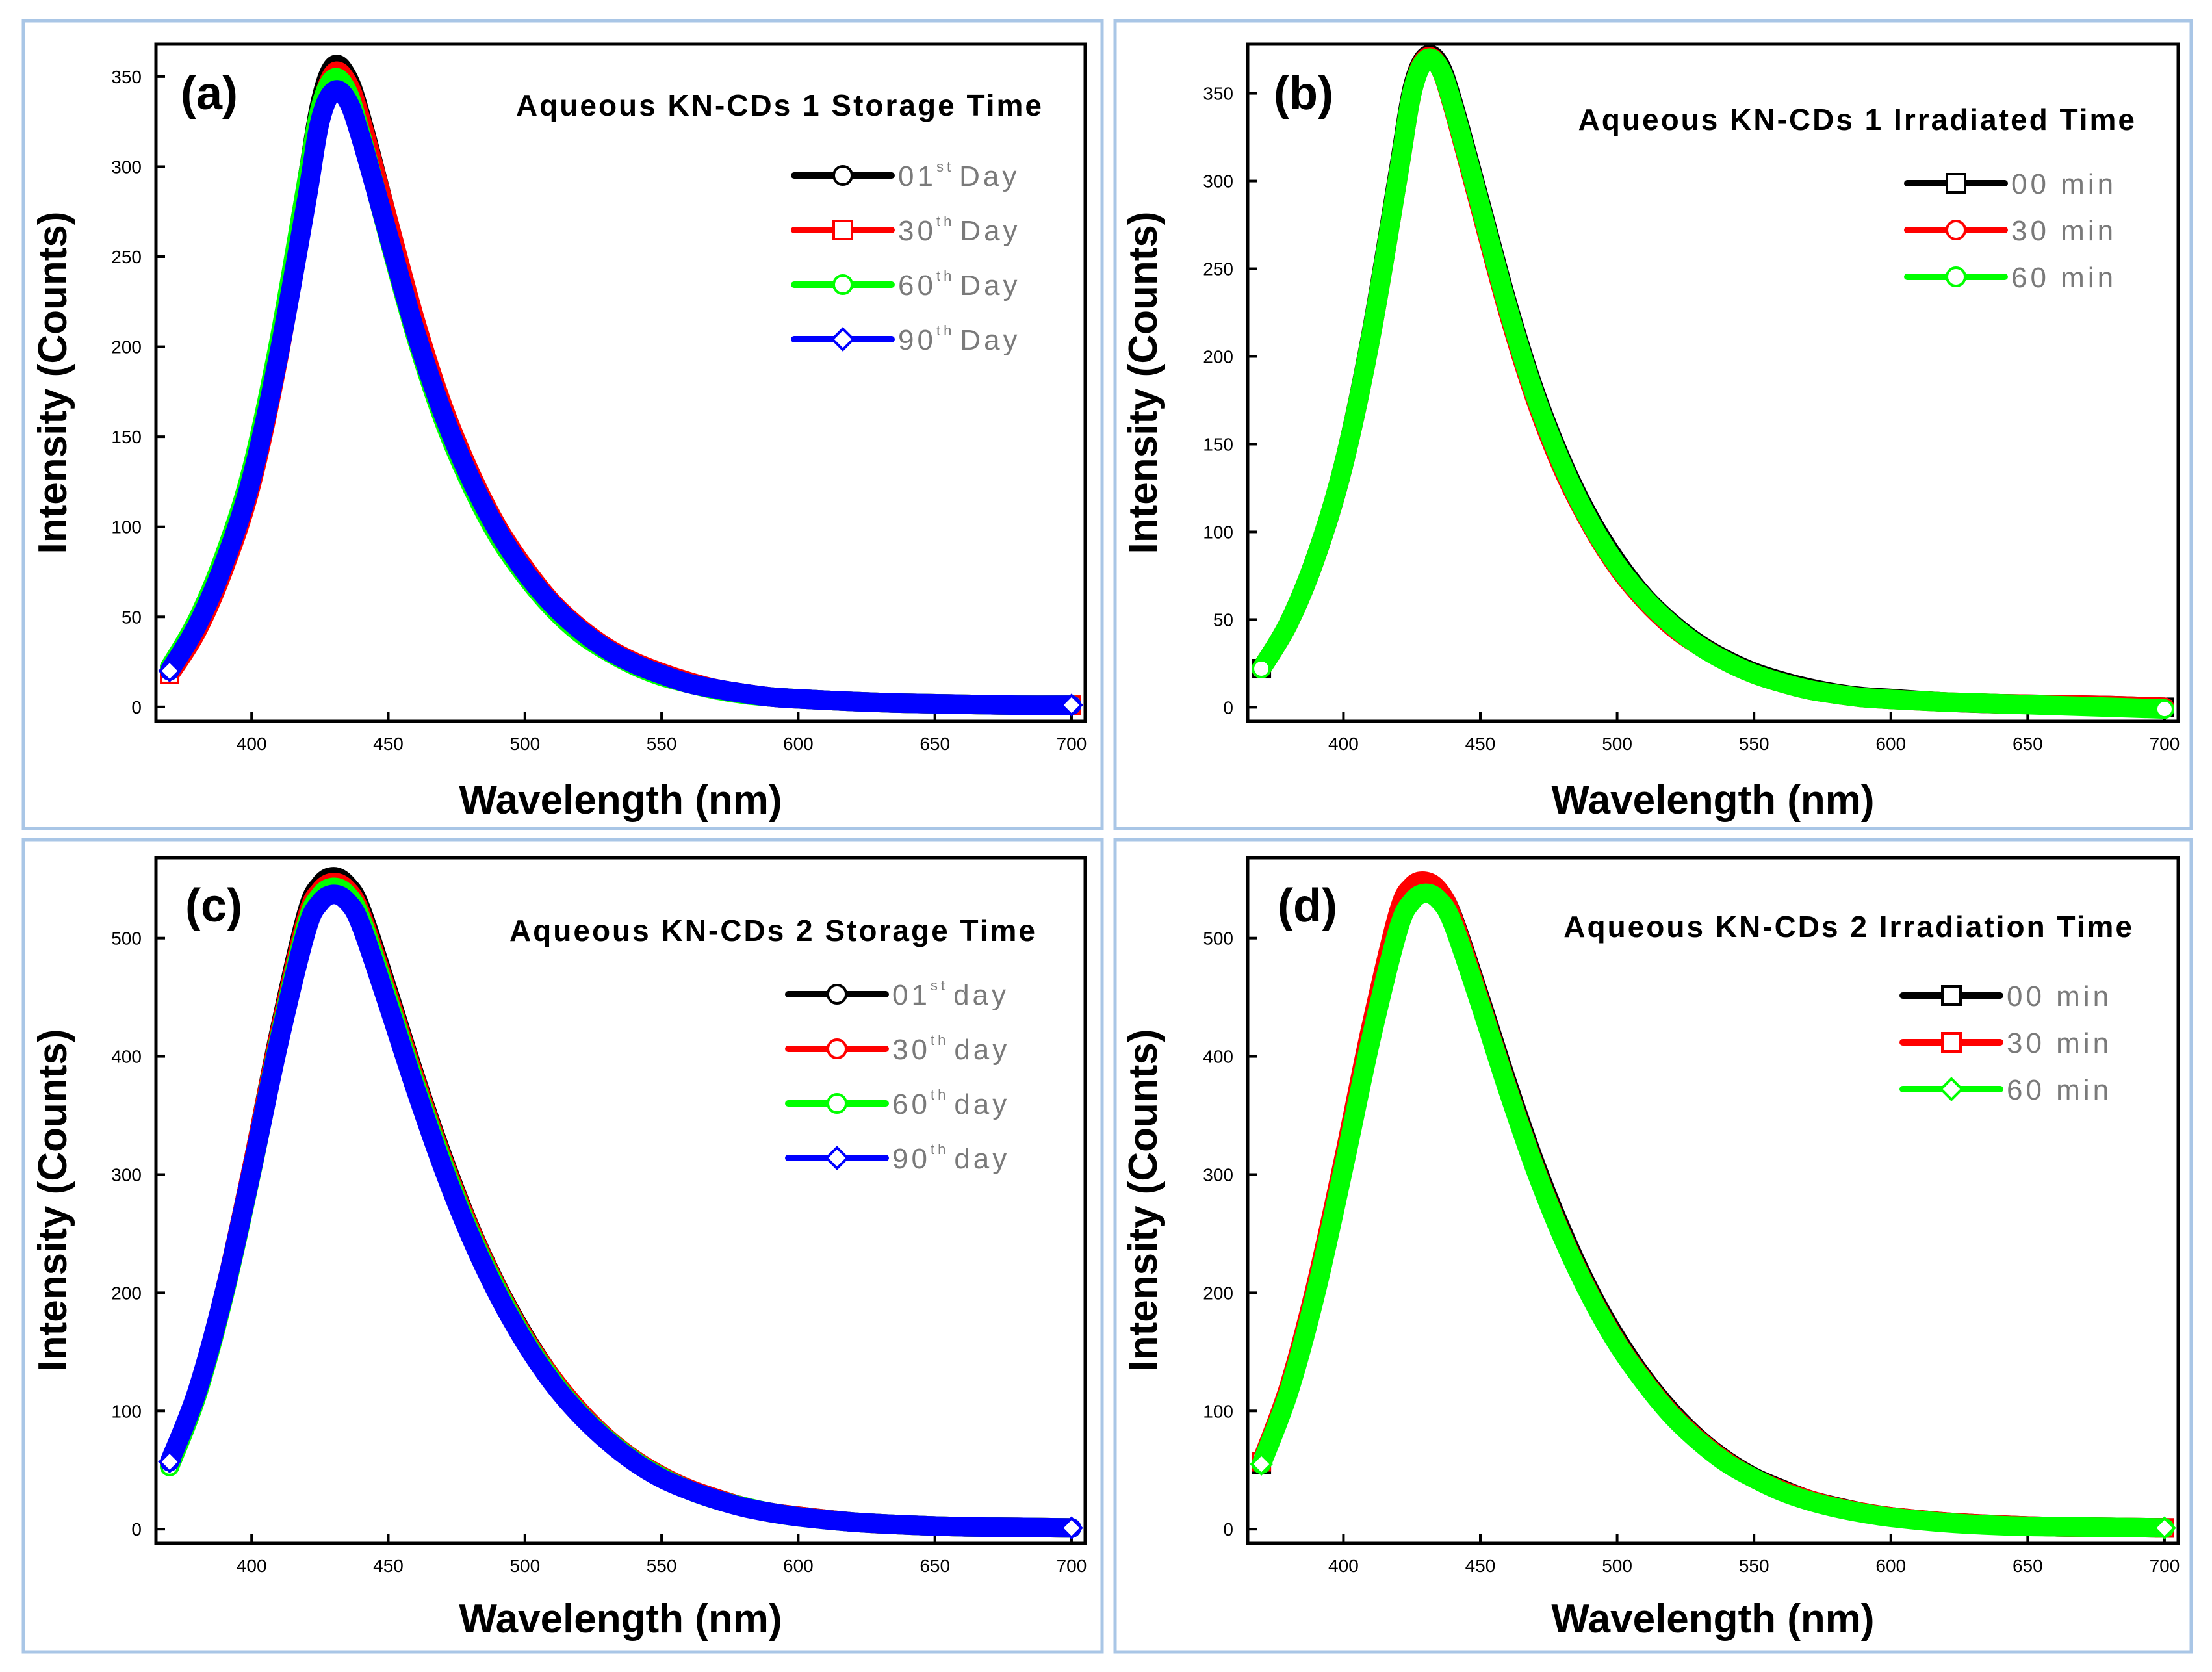  I want to click on y-tick-label: 50, so click(1223, 620).